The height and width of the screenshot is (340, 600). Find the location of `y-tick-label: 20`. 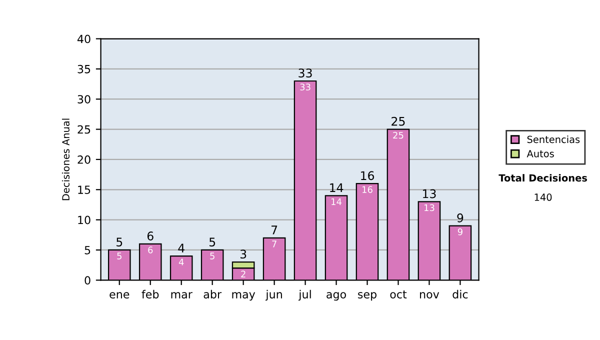

y-tick-label: 20 is located at coordinates (84, 159).